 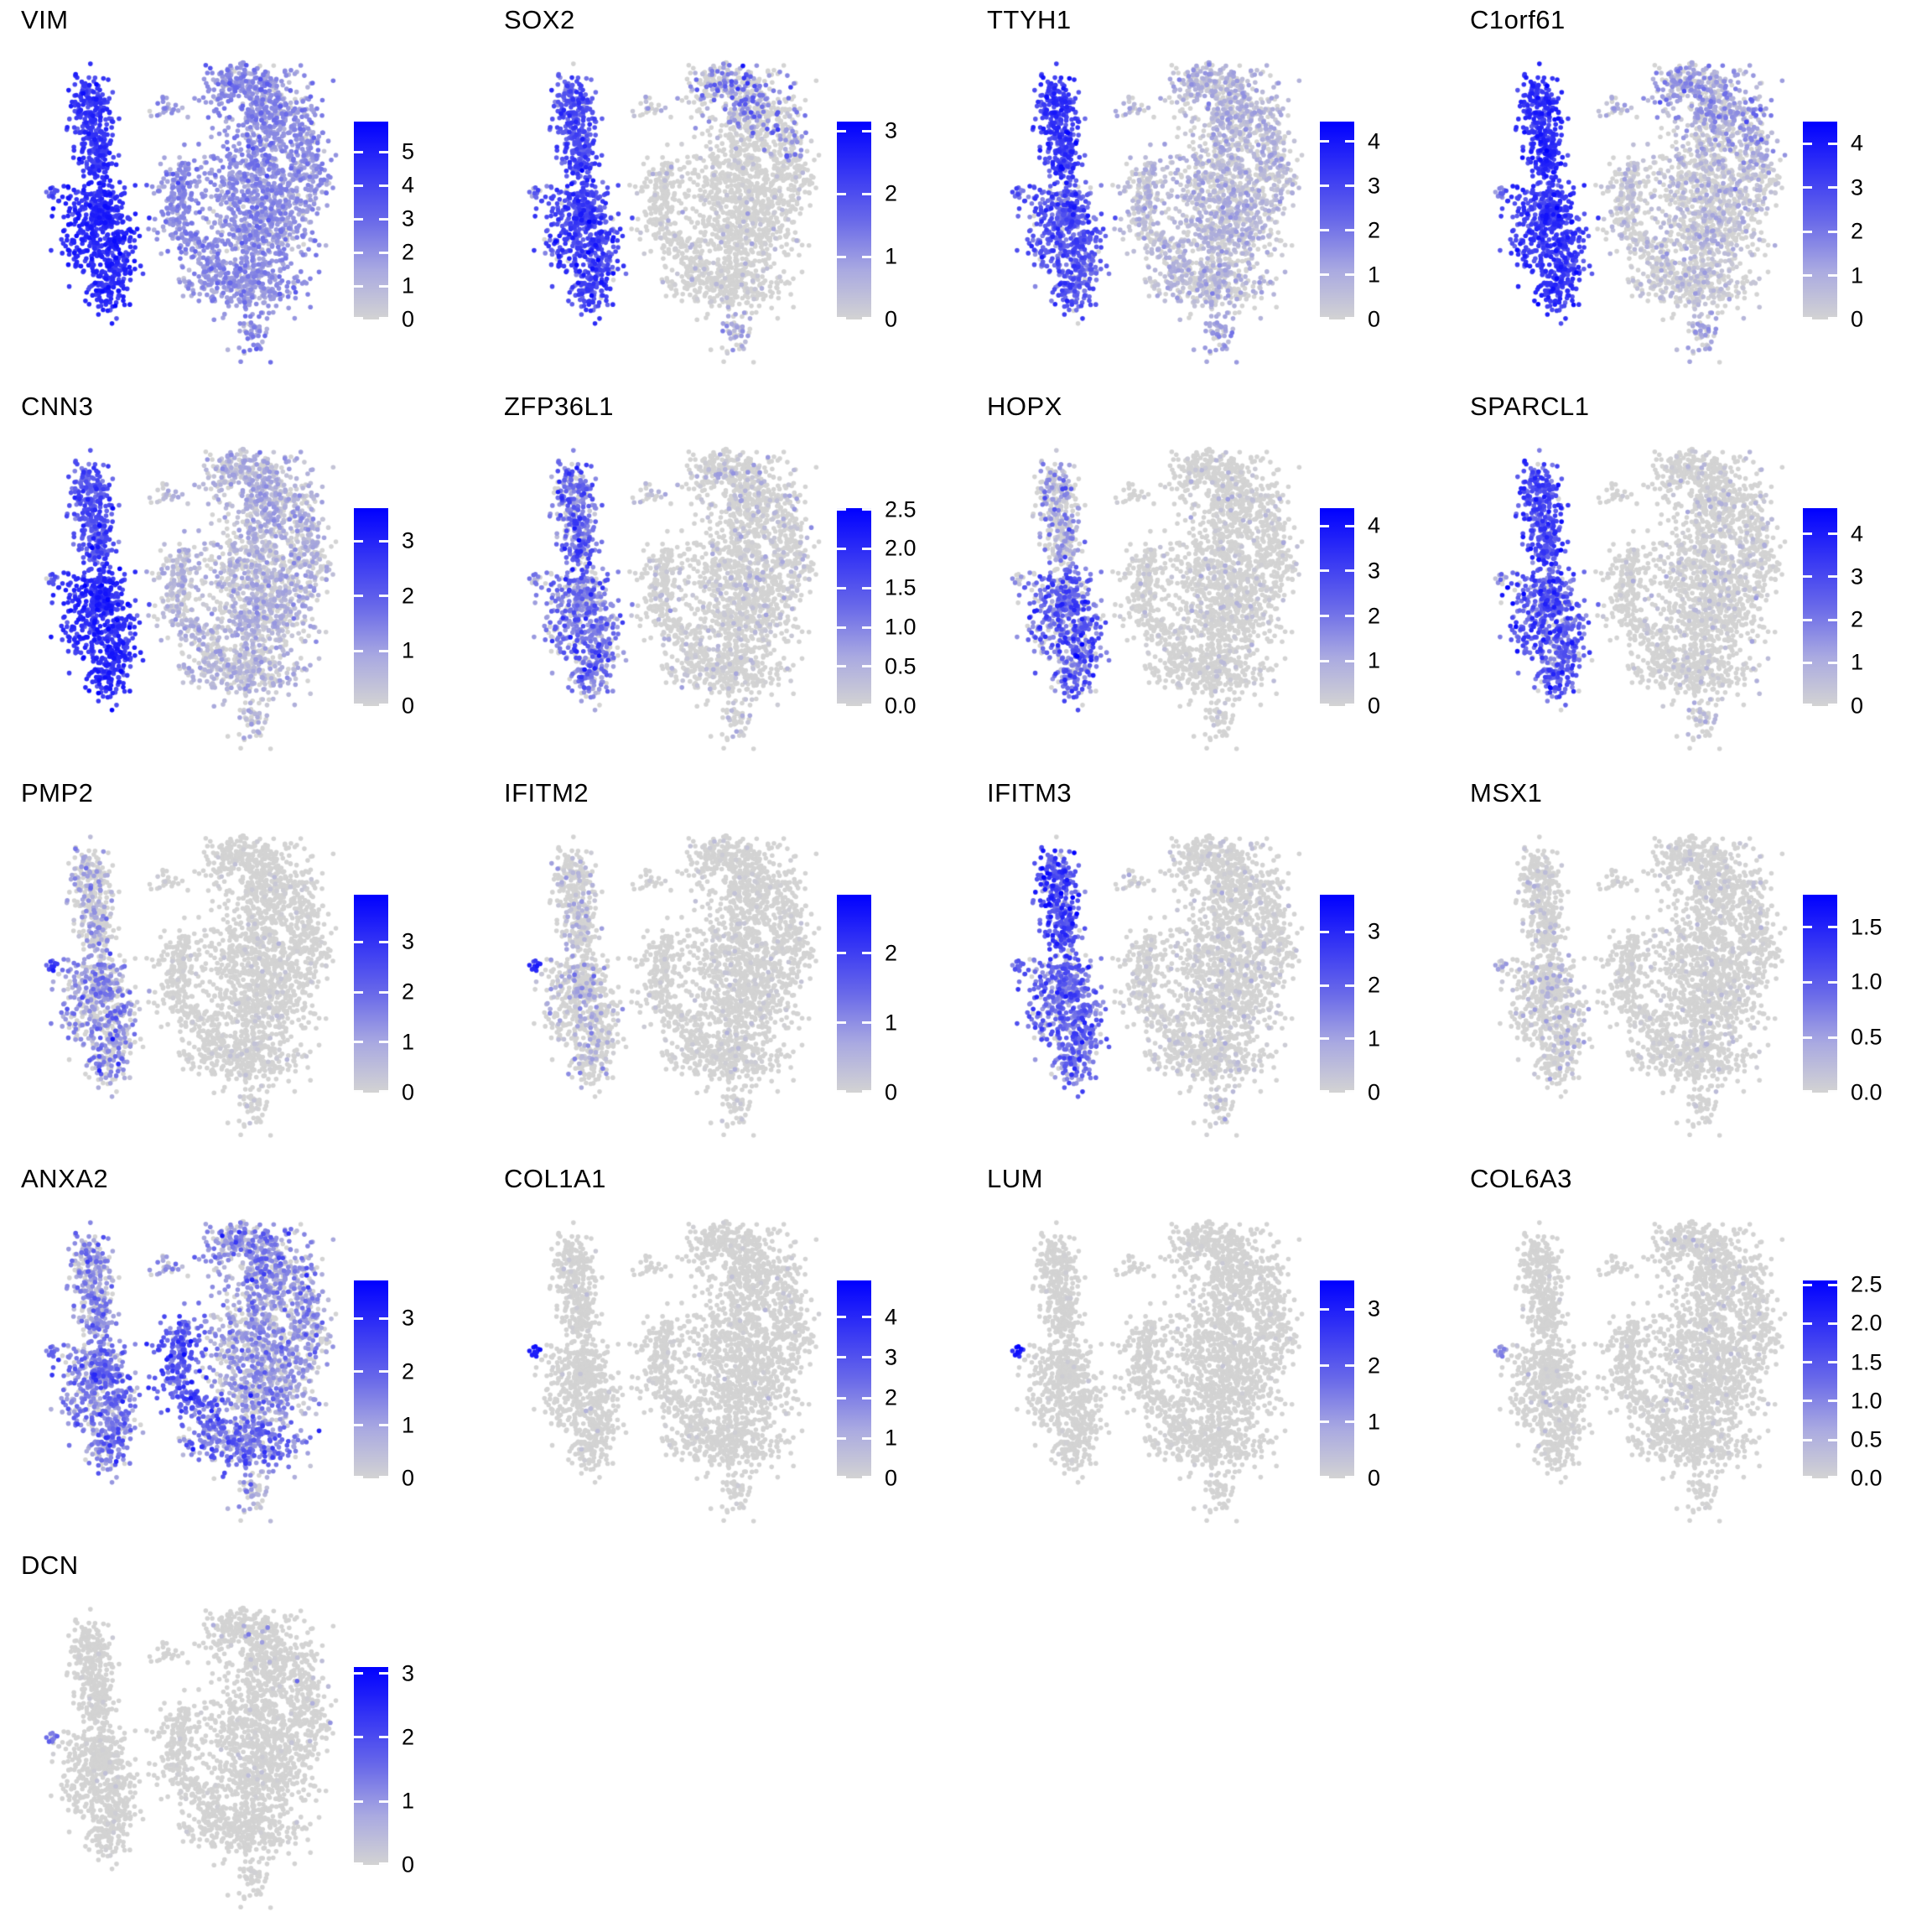 What do you see at coordinates (1690, 1352) in the screenshot?
I see `feature-panel-col6a3: COL6A3 0.0 0.5 1.0 1.5 2.0 2.5` at bounding box center [1690, 1352].